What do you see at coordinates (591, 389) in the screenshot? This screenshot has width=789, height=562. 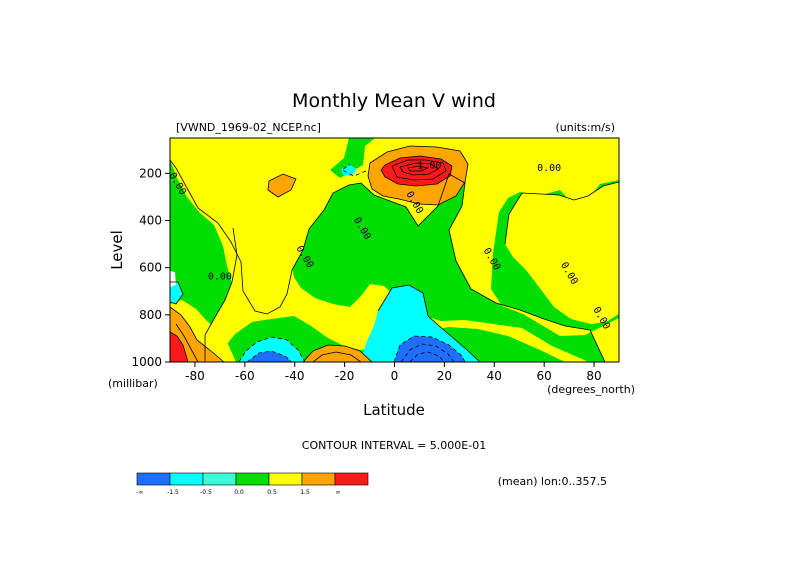 I see `x-units-label: (degrees_north)` at bounding box center [591, 389].